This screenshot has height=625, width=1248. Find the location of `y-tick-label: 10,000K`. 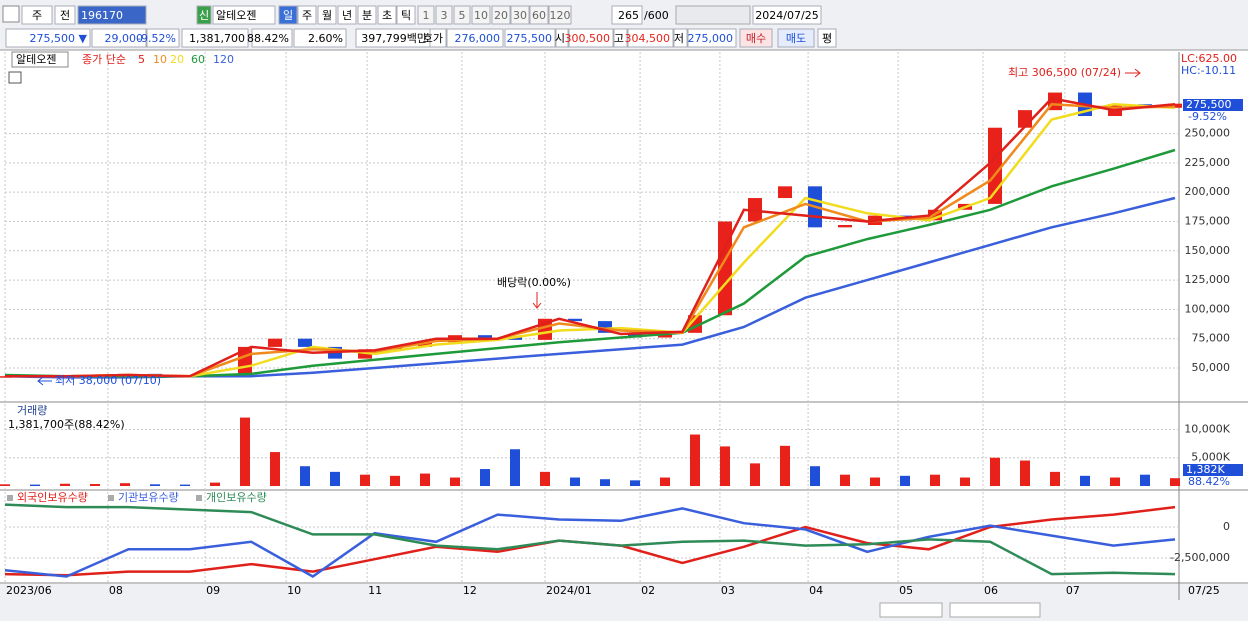

y-tick-label: 10,000K is located at coordinates (1207, 428).